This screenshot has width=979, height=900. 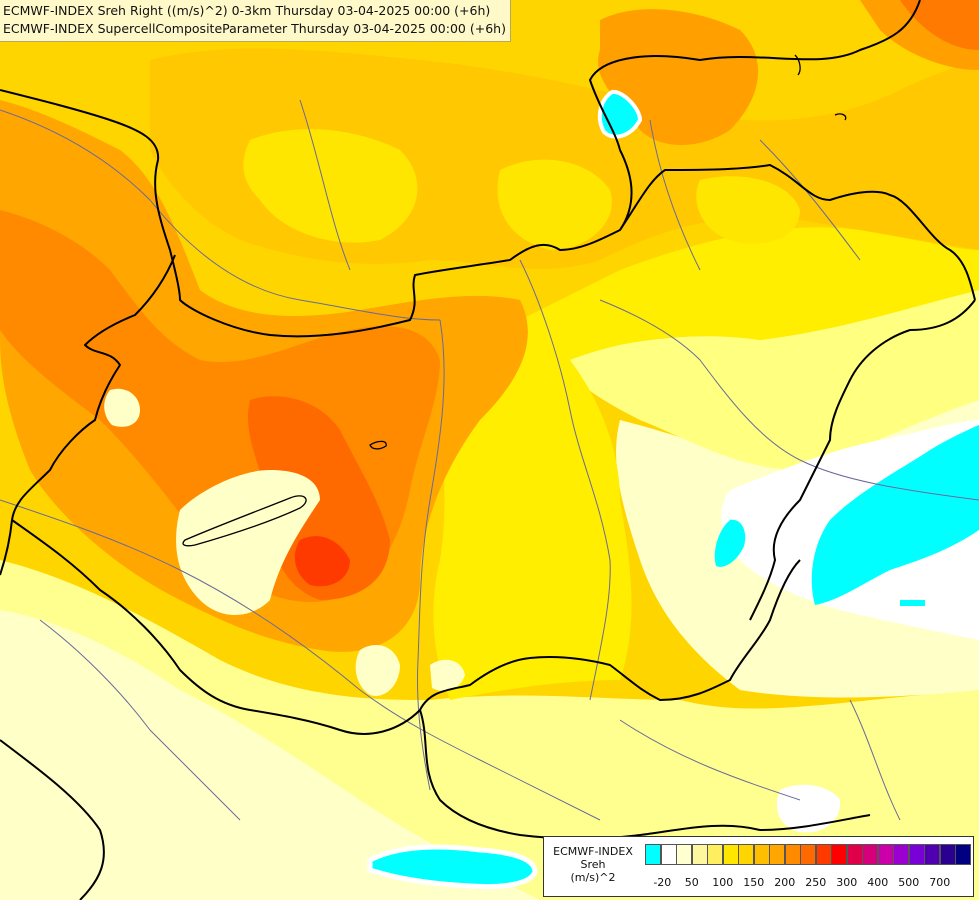 What do you see at coordinates (691, 882) in the screenshot?
I see `legend-tick-label: 50` at bounding box center [691, 882].